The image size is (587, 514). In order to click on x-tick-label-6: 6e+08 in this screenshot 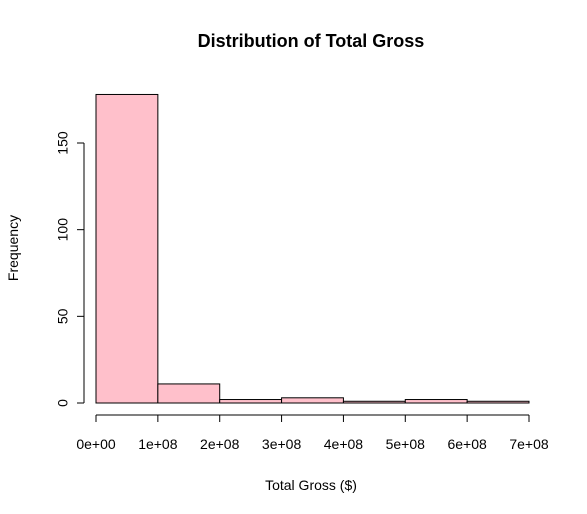, I will do `click(467, 444)`.